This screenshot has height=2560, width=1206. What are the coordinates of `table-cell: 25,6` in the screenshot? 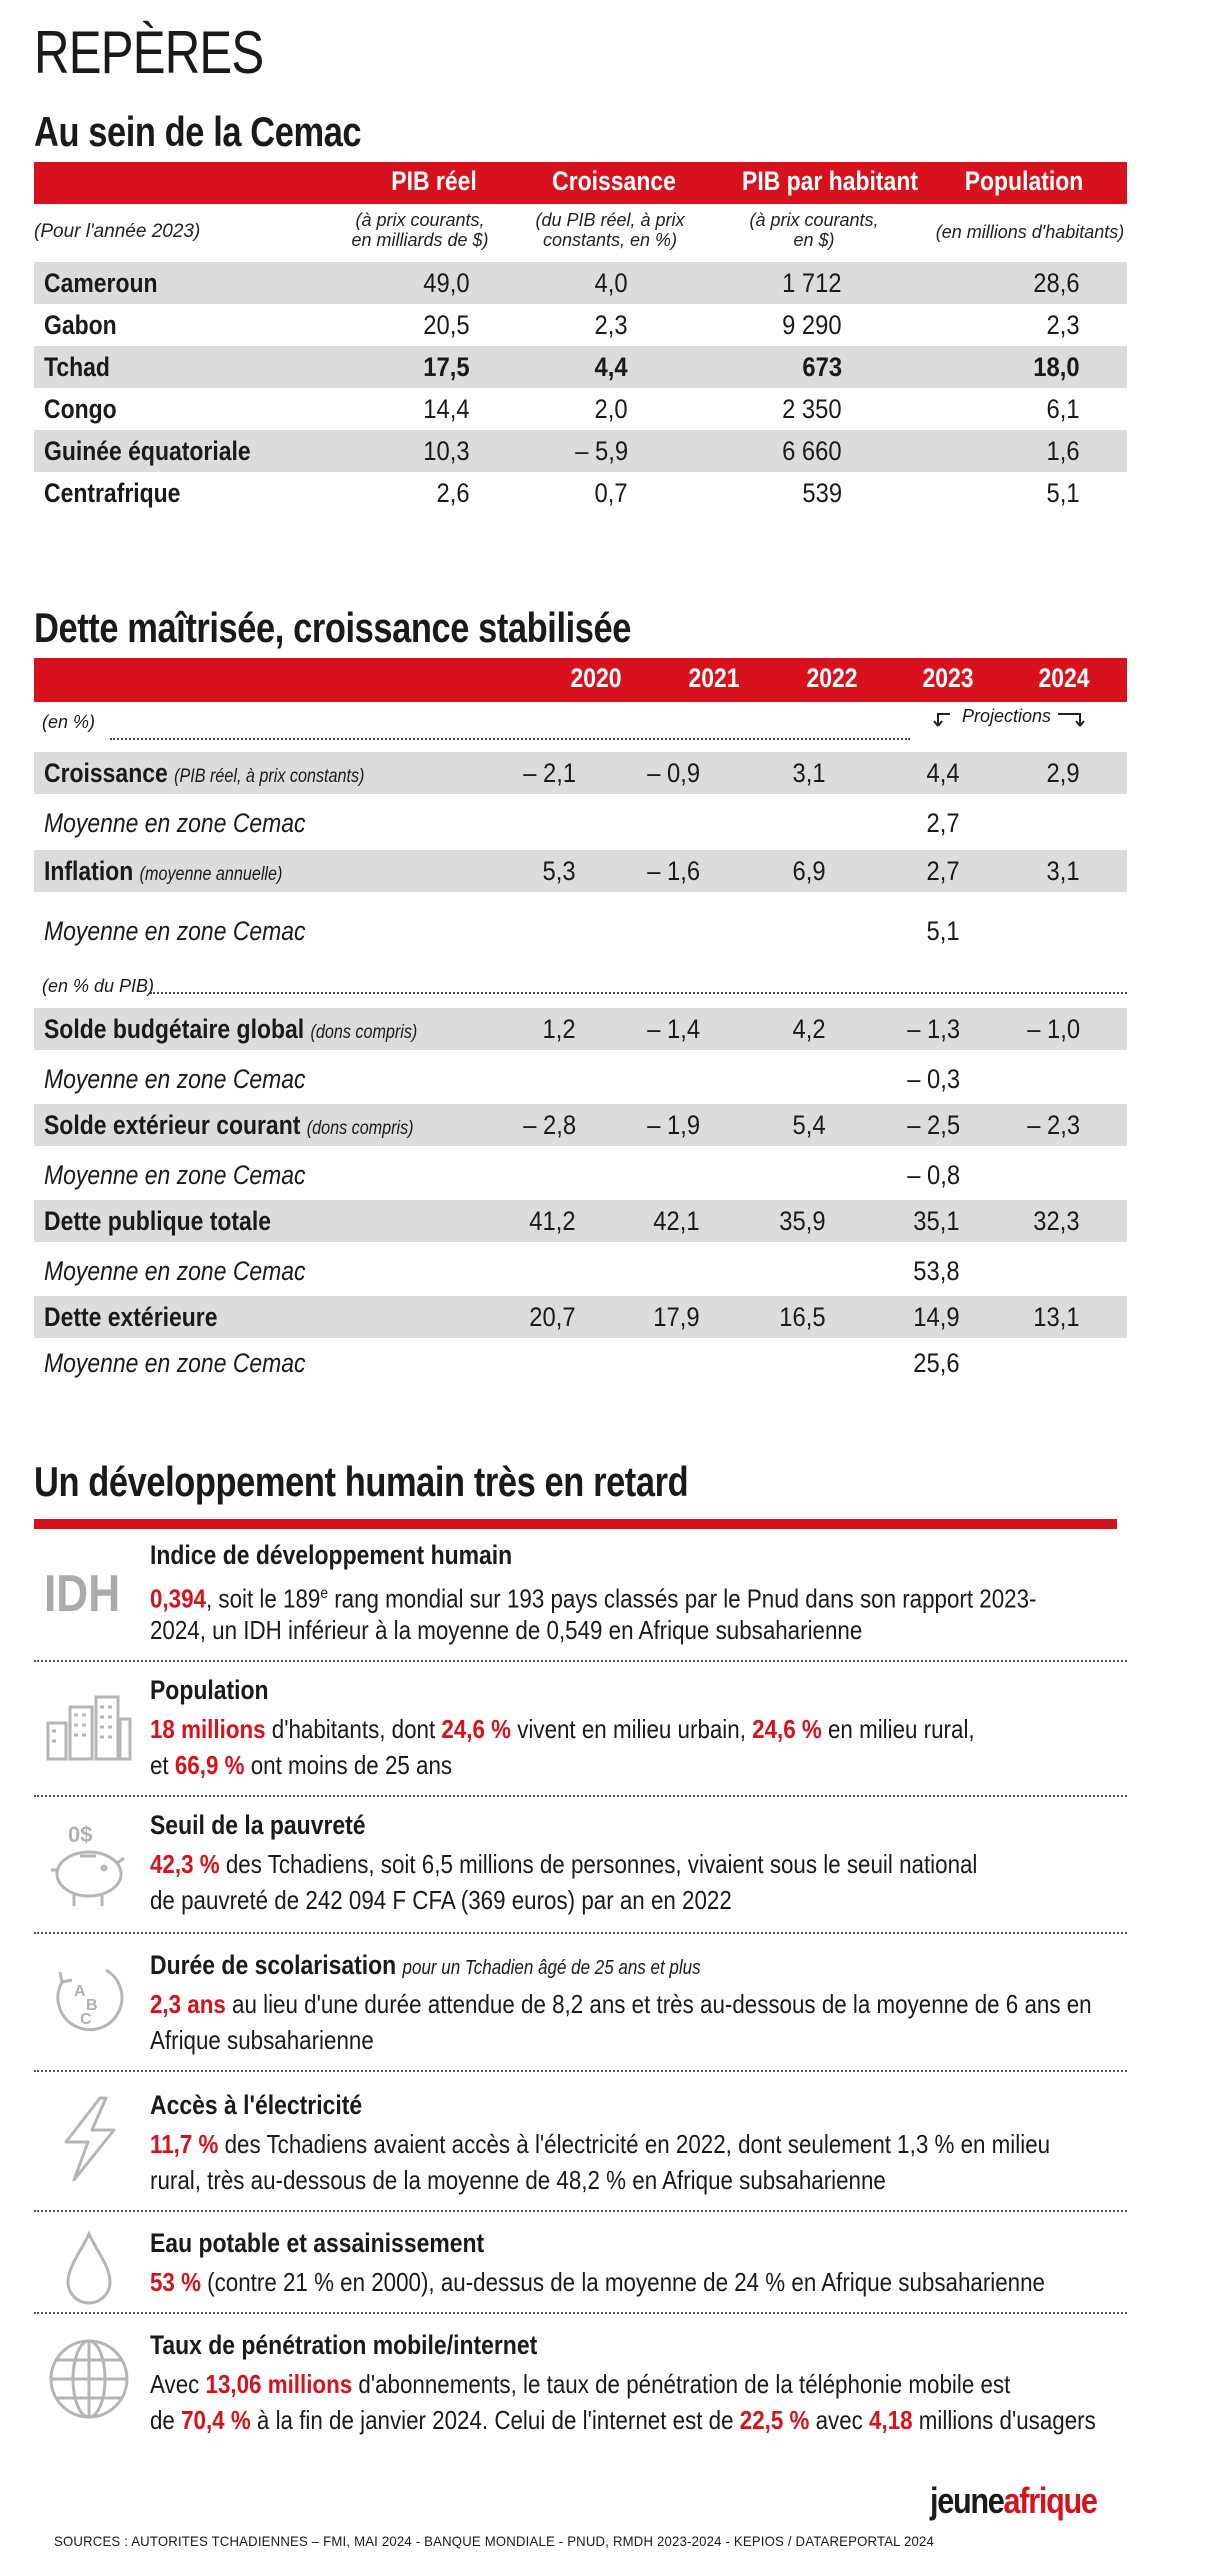 It's located at (936, 1363).